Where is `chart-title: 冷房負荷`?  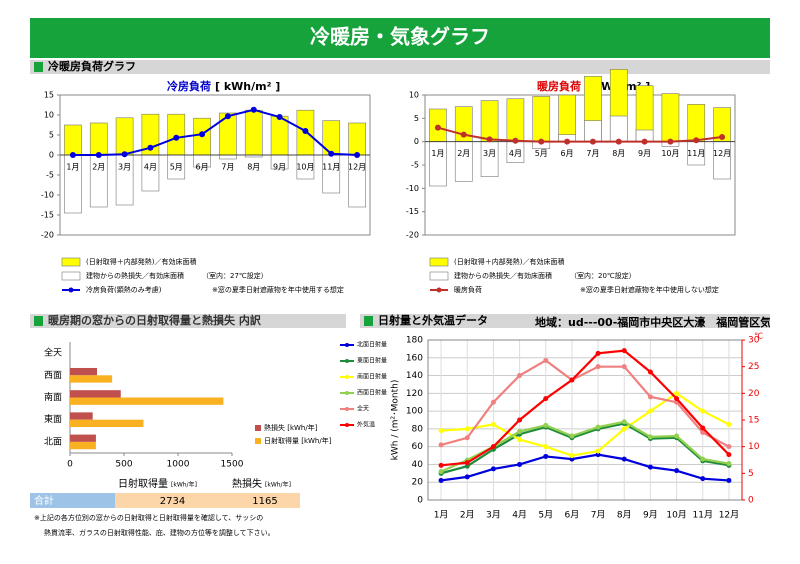 chart-title: 冷房負荷 is located at coordinates (189, 86).